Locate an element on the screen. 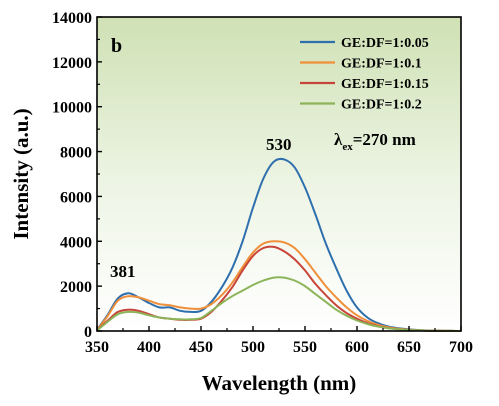 This screenshot has width=499, height=406. x-tick-label: 700 is located at coordinates (461, 347).